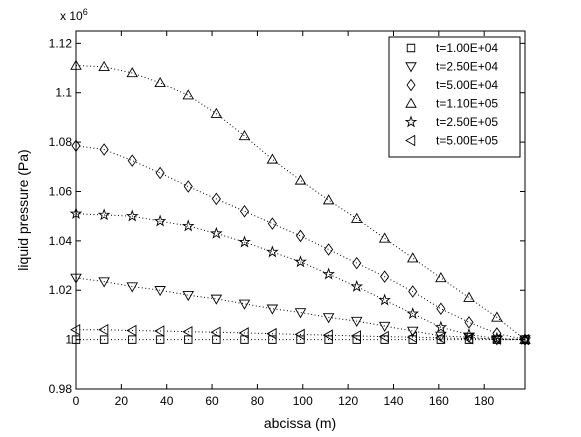  What do you see at coordinates (76, 401) in the screenshot?
I see `x-tick-label: 0` at bounding box center [76, 401].